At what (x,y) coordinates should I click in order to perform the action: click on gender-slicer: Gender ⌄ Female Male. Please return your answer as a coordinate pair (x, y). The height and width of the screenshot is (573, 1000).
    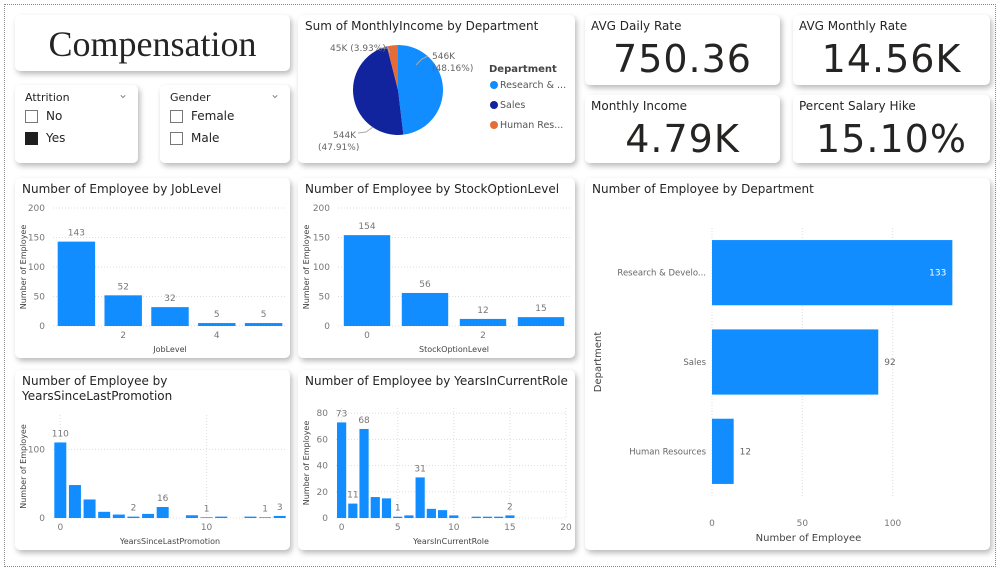
    Looking at the image, I should click on (225, 124).